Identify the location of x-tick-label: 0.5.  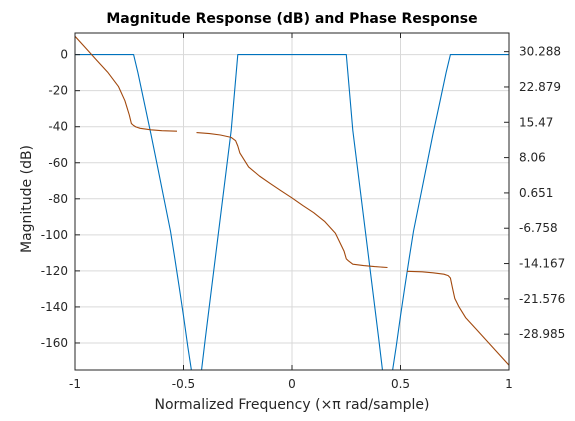
(400, 384).